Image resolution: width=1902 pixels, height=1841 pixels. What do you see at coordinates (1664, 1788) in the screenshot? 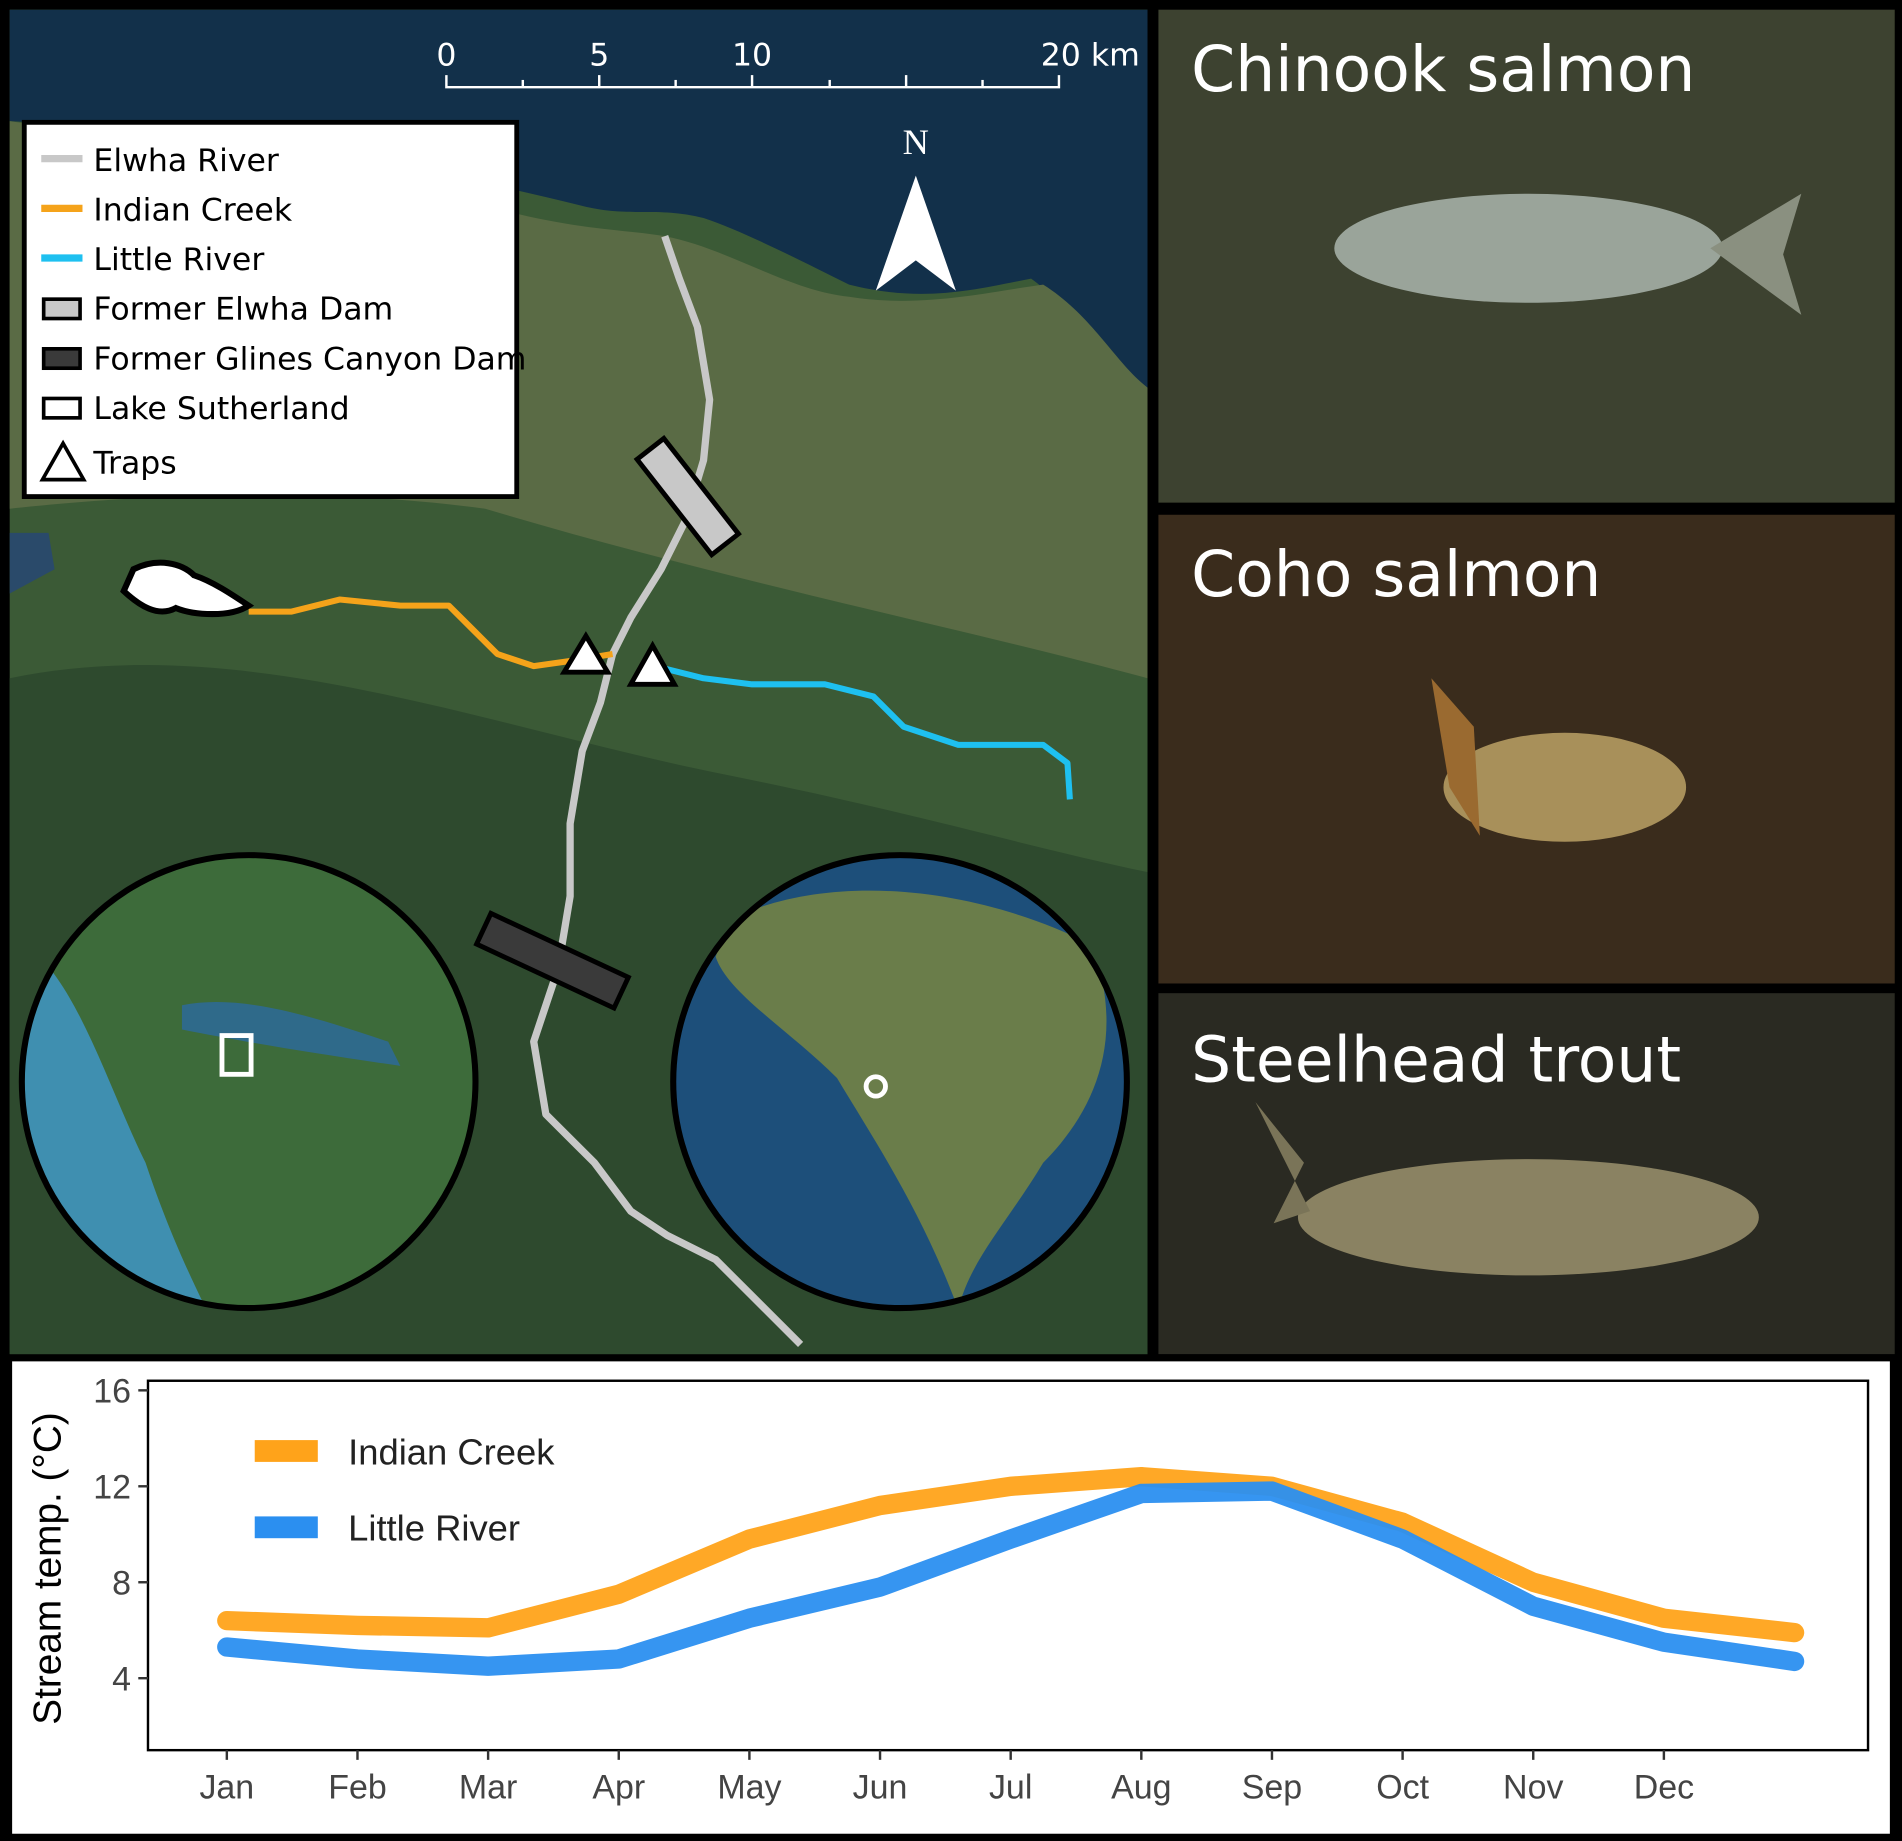
I see `x-tick-label: Dec` at bounding box center [1664, 1788].